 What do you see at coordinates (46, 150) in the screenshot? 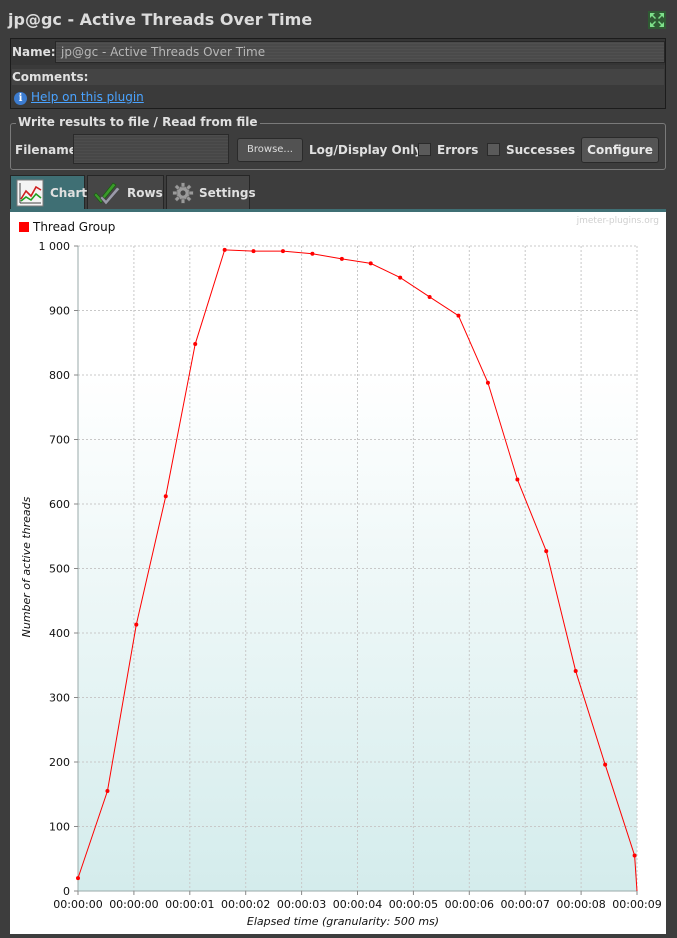
I see `filename-label: Filename` at bounding box center [46, 150].